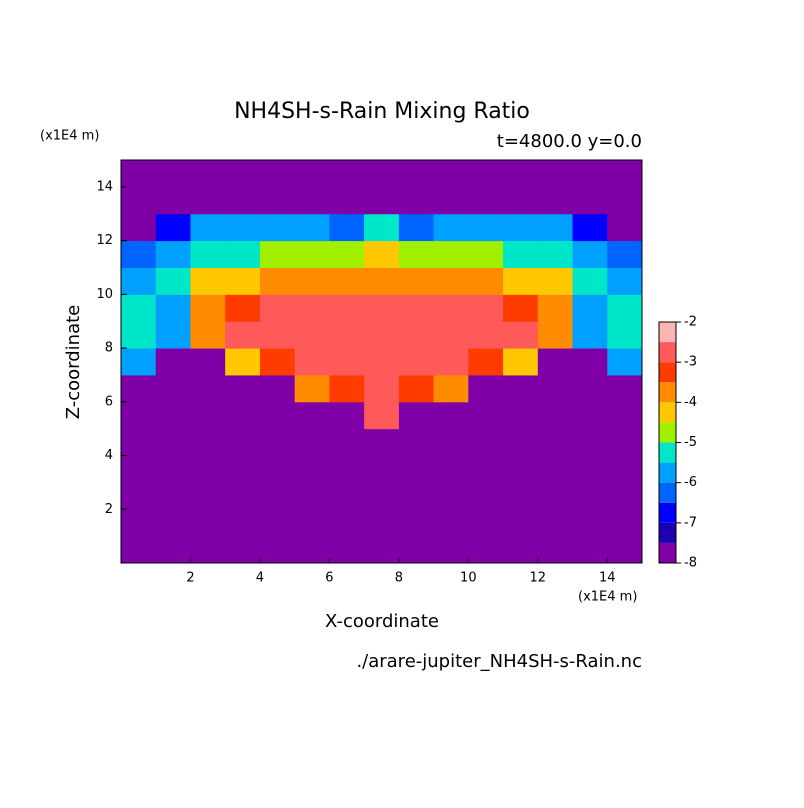 The width and height of the screenshot is (804, 808). What do you see at coordinates (690, 322) in the screenshot?
I see `colorbar-tick-label: -2` at bounding box center [690, 322].